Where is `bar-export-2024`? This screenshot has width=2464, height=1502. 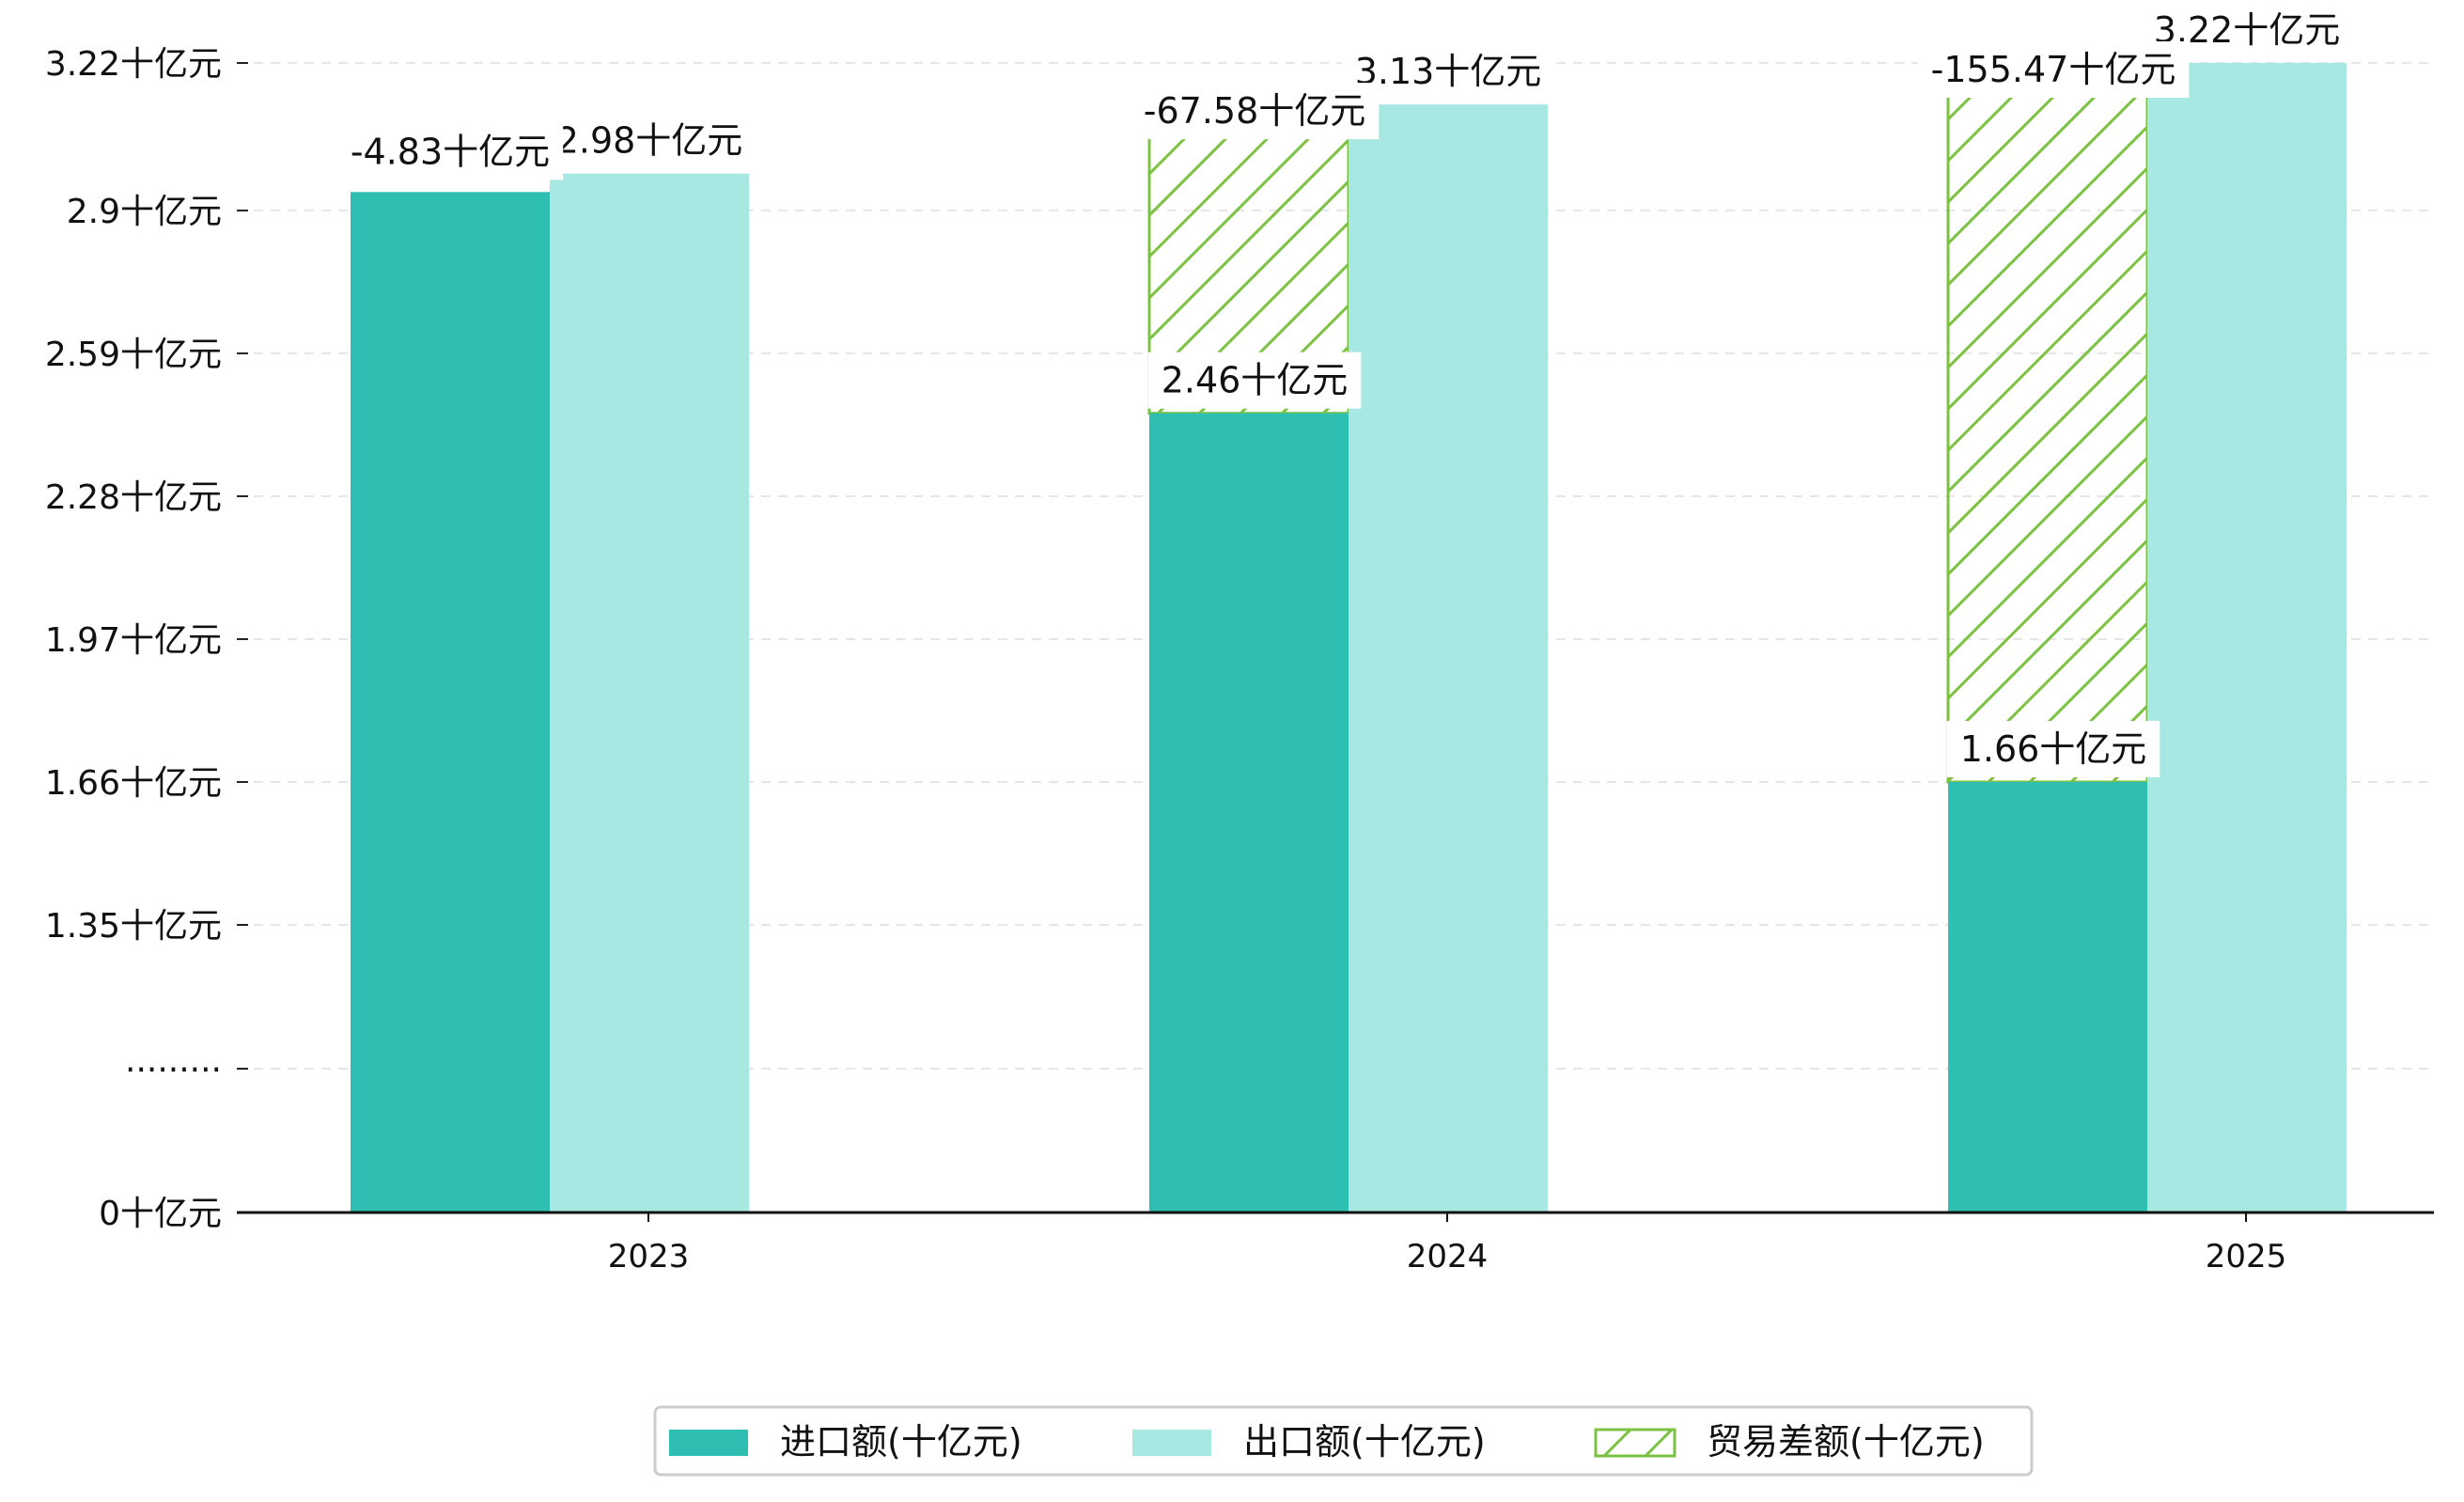
bar-export-2024 is located at coordinates (1448, 658).